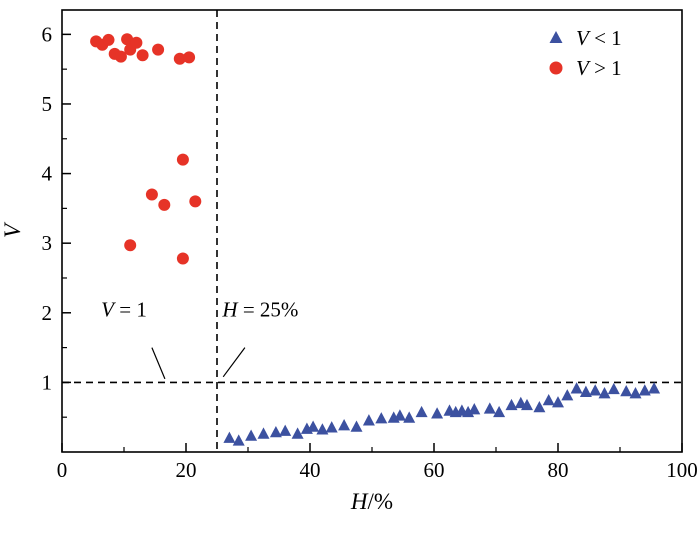 Image resolution: width=700 pixels, height=535 pixels. Describe the element at coordinates (599, 68) in the screenshot. I see `legend-label: V > 1` at that location.